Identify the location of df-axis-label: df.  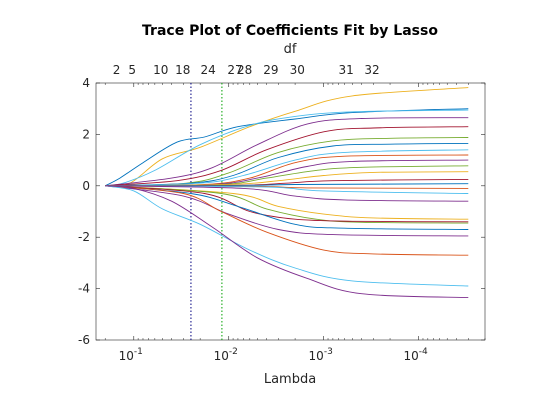
(290, 49).